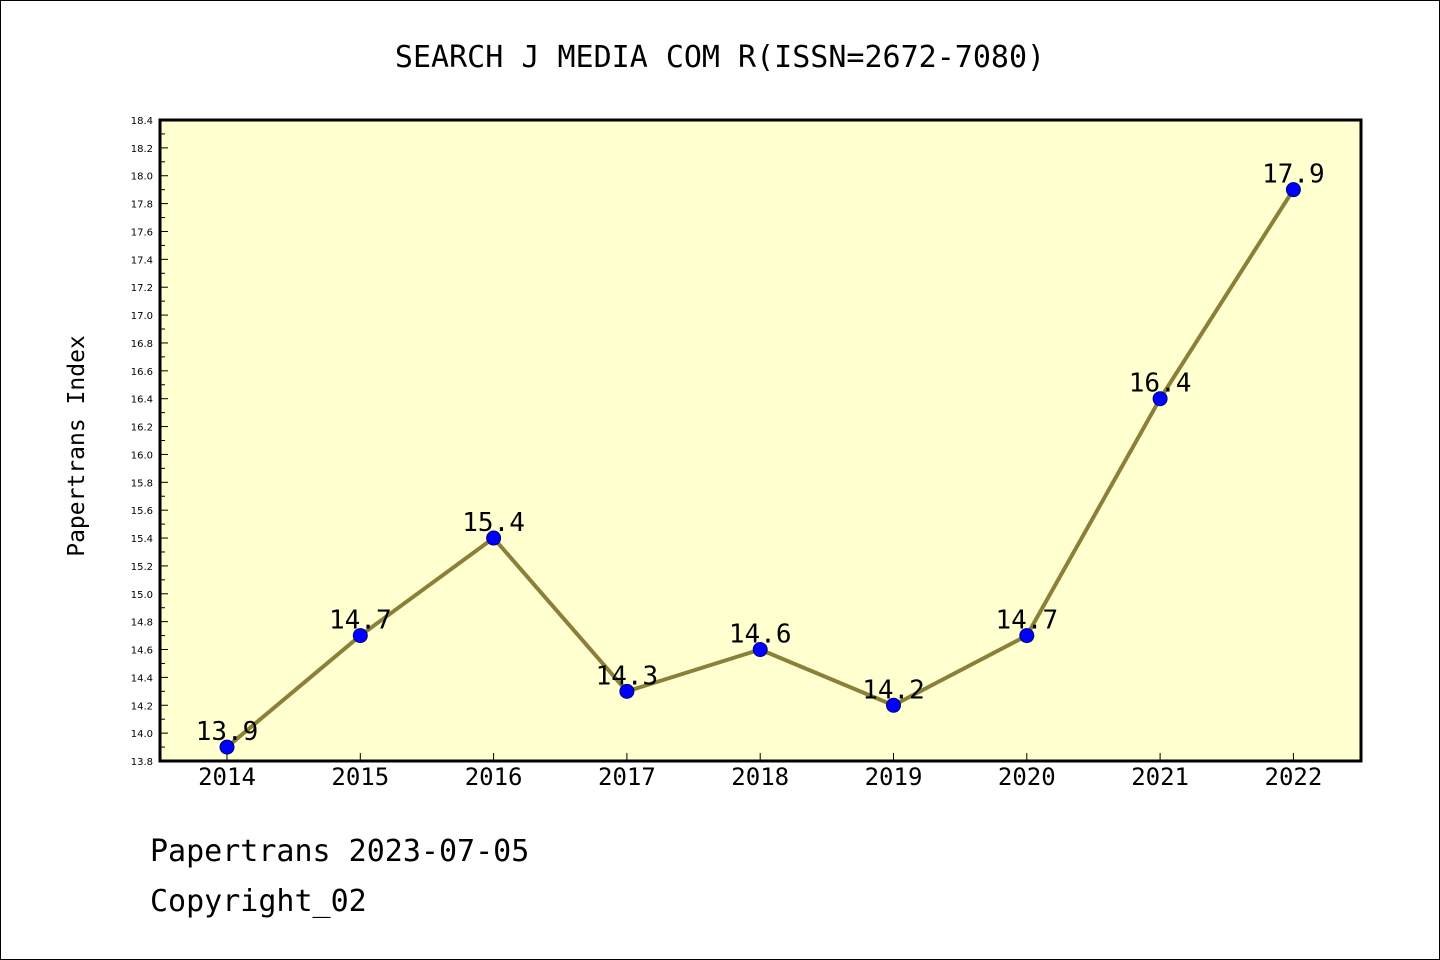 This screenshot has height=960, width=1440. Describe the element at coordinates (142, 734) in the screenshot. I see `y-tick-label: 14.0` at that location.